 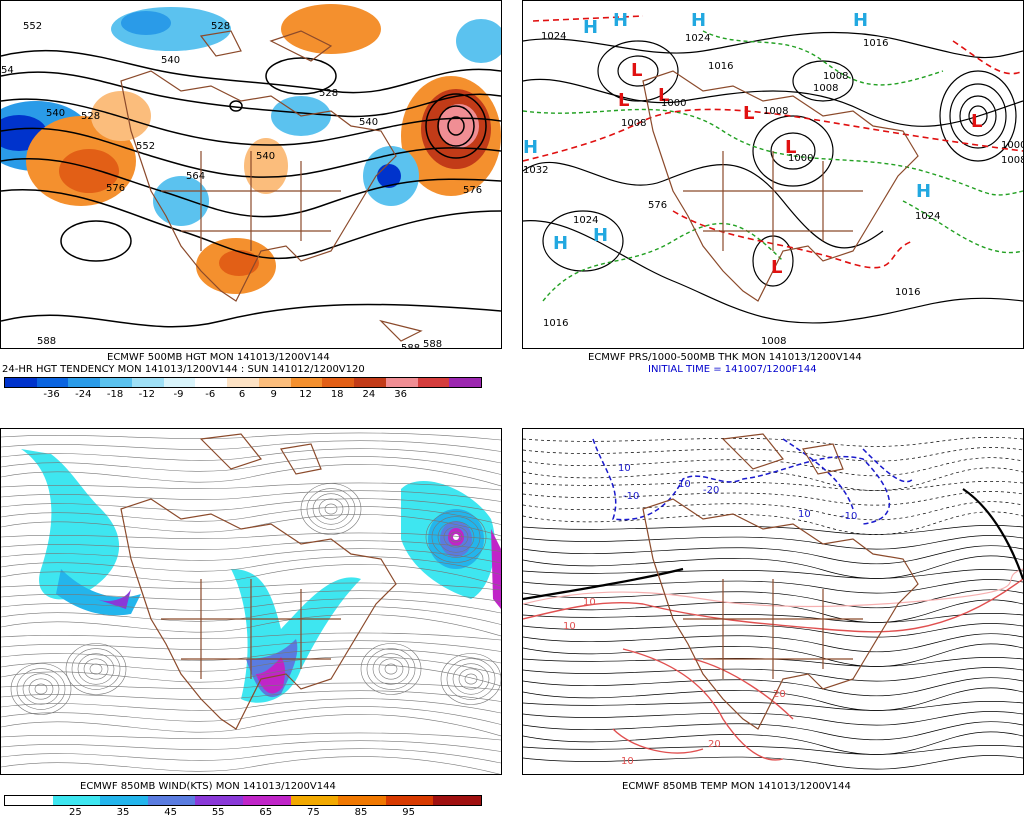 I want to click on colorbar-tick-label: 12, so click(x=305, y=394).